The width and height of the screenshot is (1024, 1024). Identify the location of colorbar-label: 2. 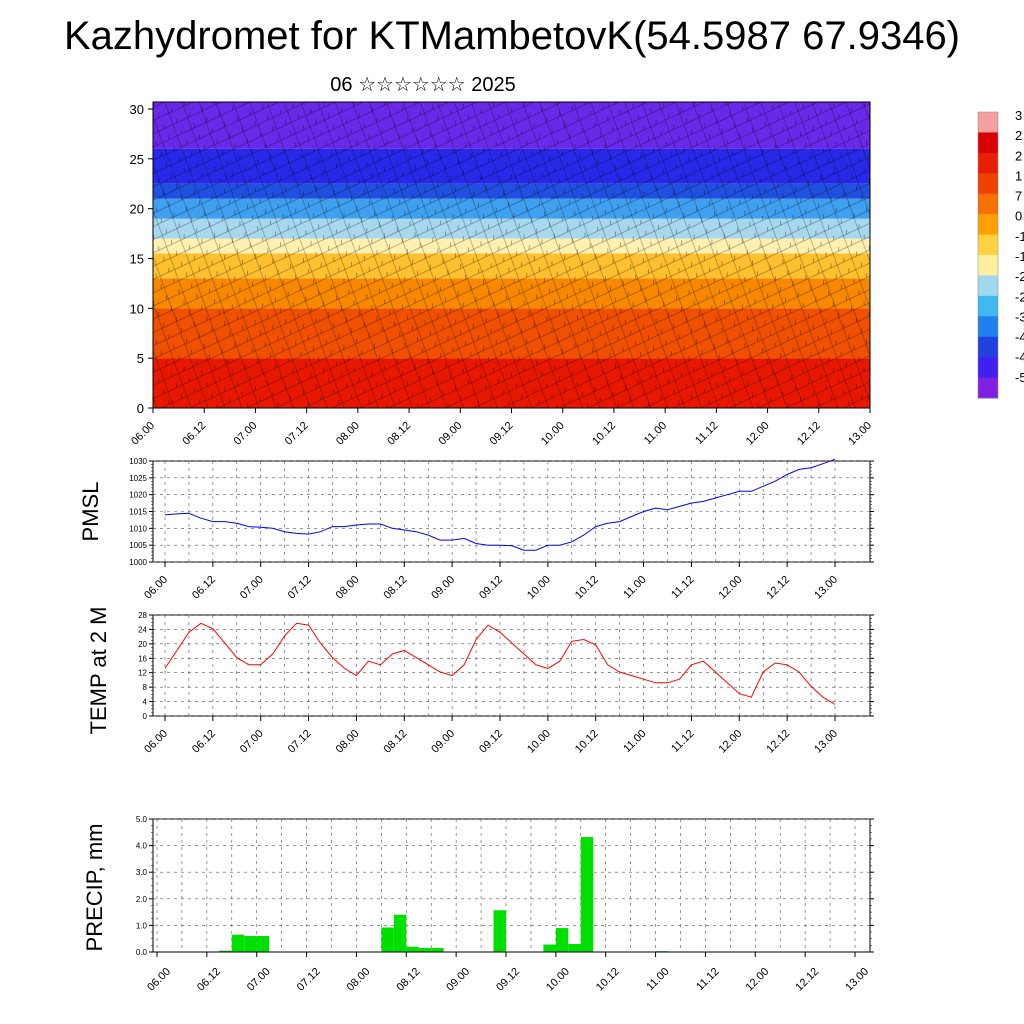
(1018, 155).